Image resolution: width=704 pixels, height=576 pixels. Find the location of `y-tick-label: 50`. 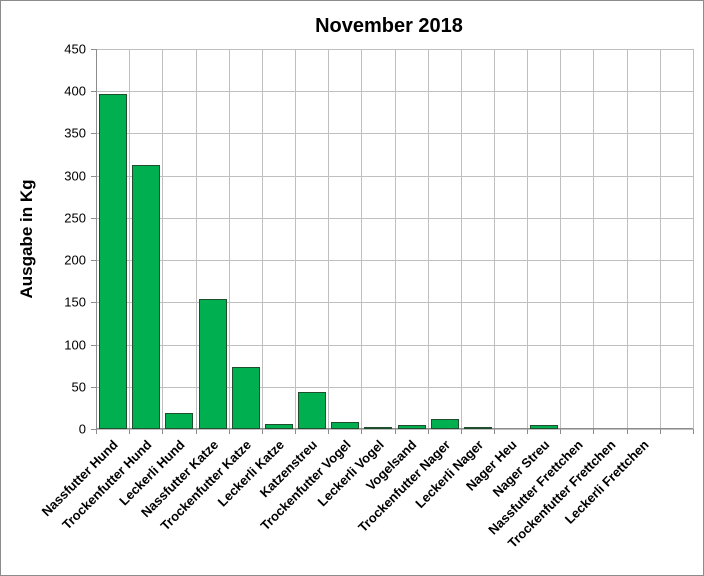

y-tick-label: 50 is located at coordinates (78, 387).